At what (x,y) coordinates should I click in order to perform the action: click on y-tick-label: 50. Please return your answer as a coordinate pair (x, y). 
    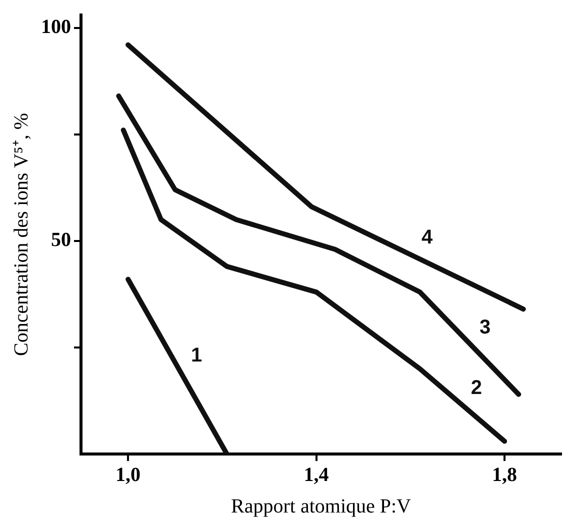
    Looking at the image, I should click on (61, 240).